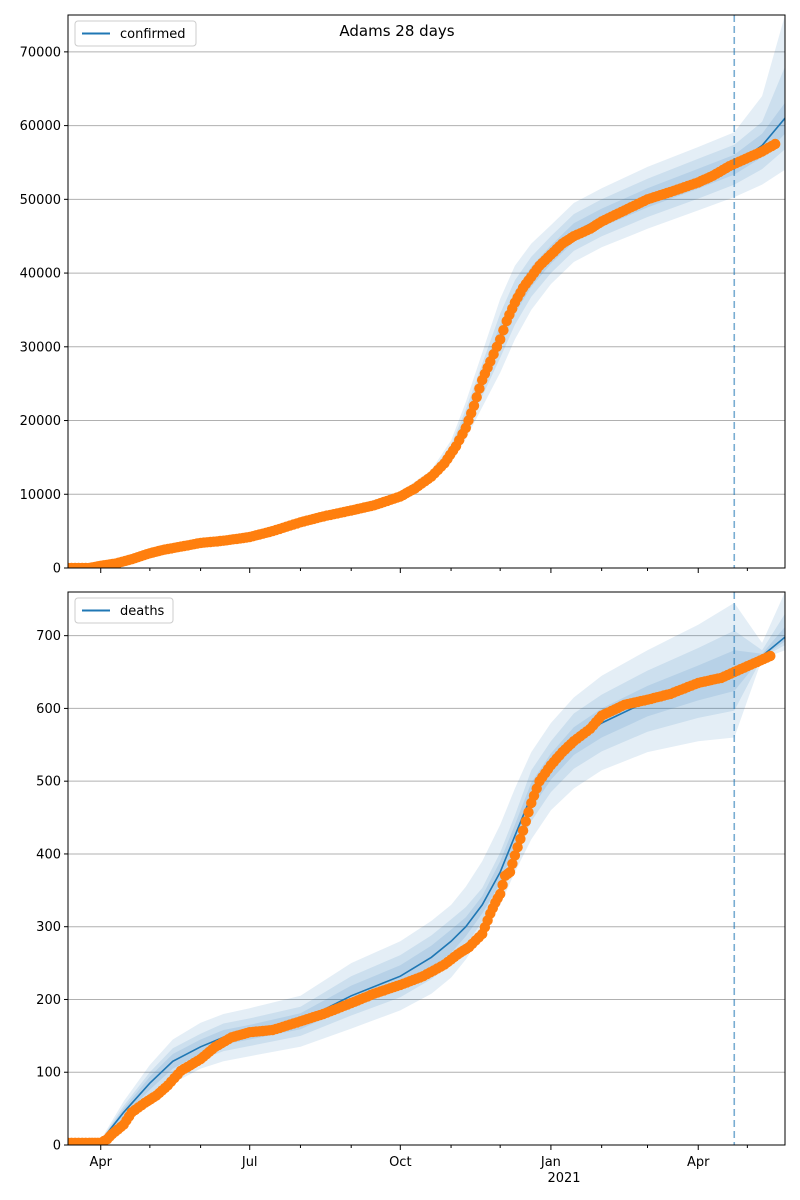 Image resolution: width=800 pixels, height=1200 pixels. Describe the element at coordinates (249, 1162) in the screenshot. I see `x-tick-label: Jul` at that location.